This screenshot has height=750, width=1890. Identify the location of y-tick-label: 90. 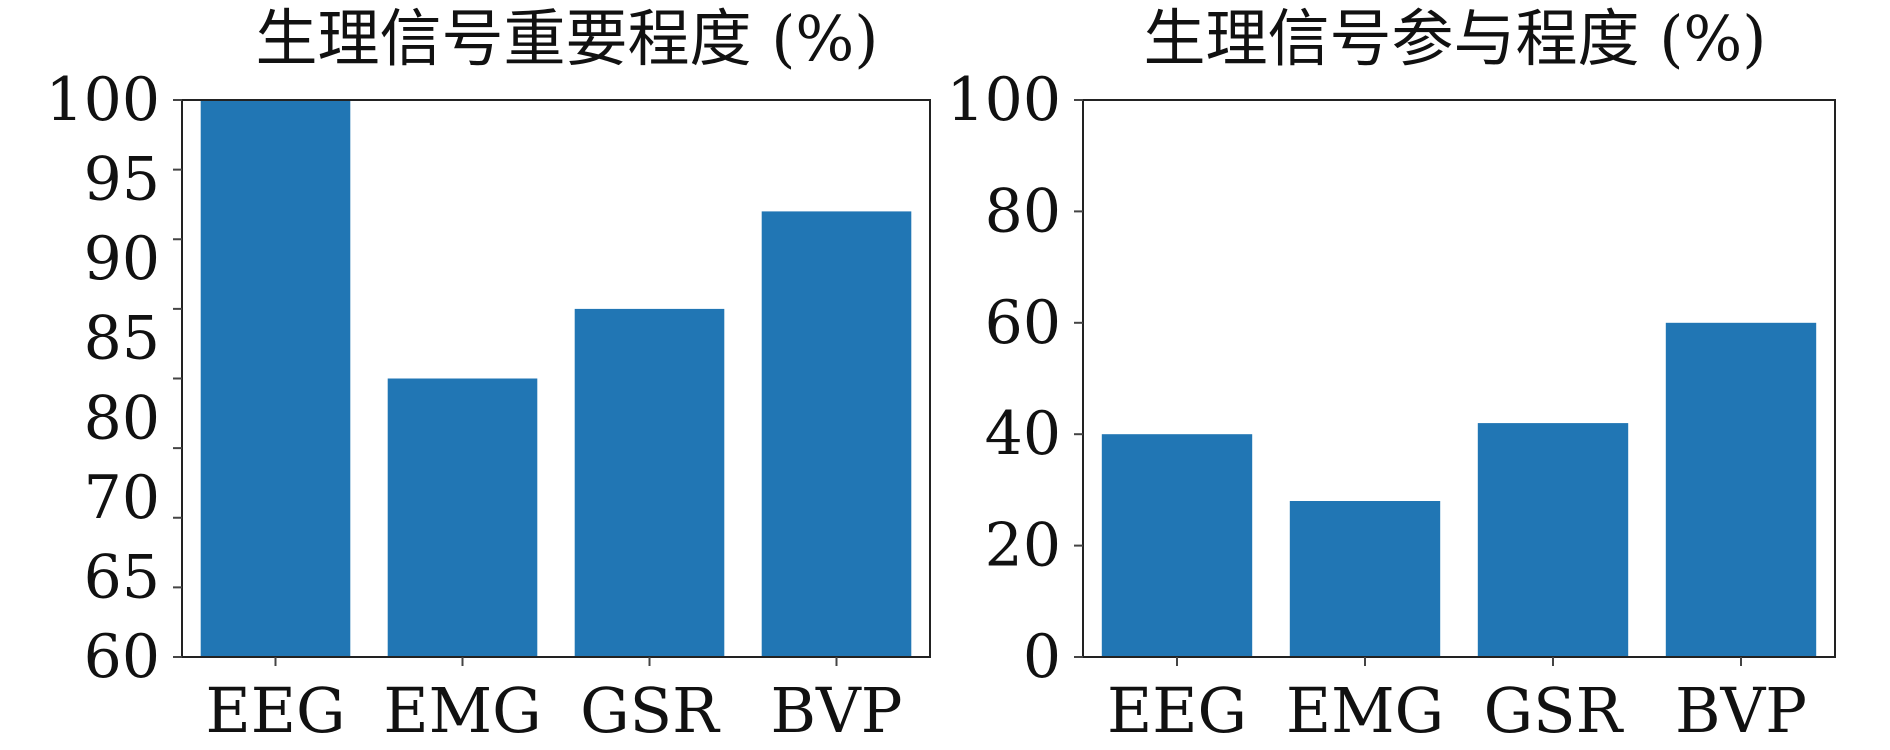
(122, 259).